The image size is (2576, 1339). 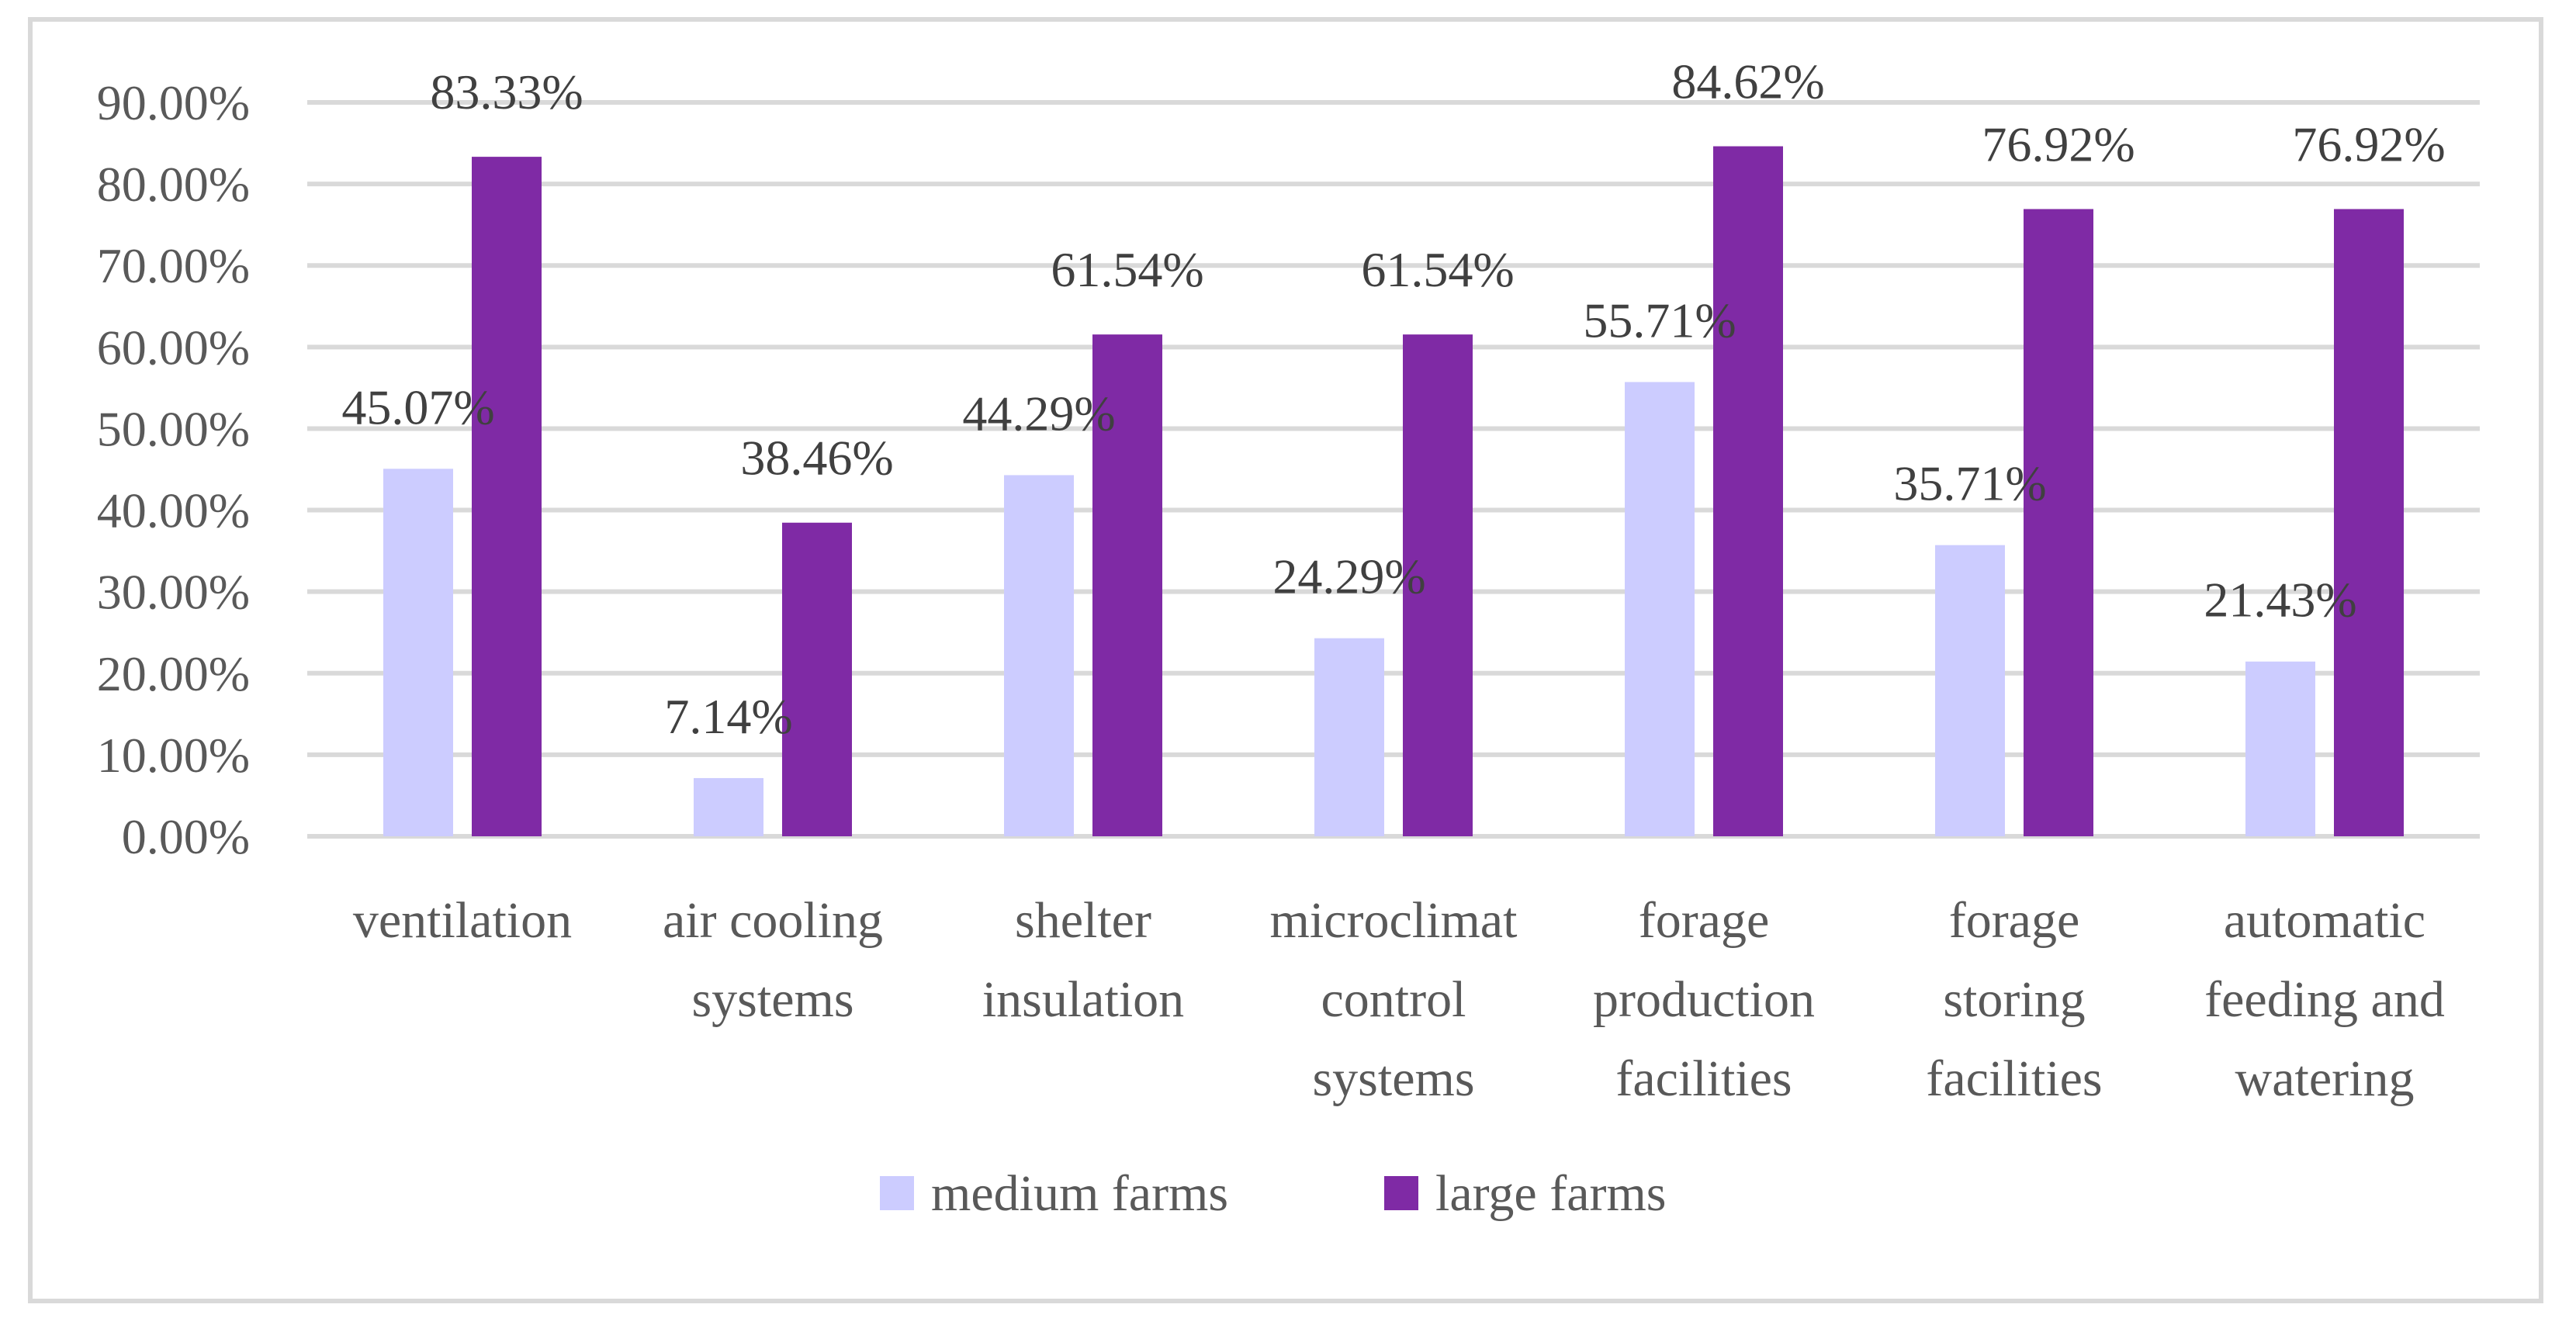 I want to click on y-tick-label: 50.00%, so click(x=173, y=428).